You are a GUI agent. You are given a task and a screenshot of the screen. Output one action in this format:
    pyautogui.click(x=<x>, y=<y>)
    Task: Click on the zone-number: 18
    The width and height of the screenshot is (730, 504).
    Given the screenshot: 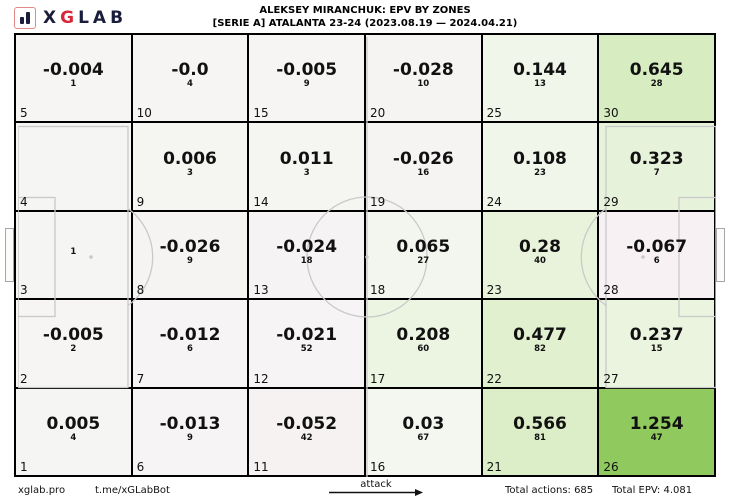 What is the action you would take?
    pyautogui.click(x=377, y=290)
    